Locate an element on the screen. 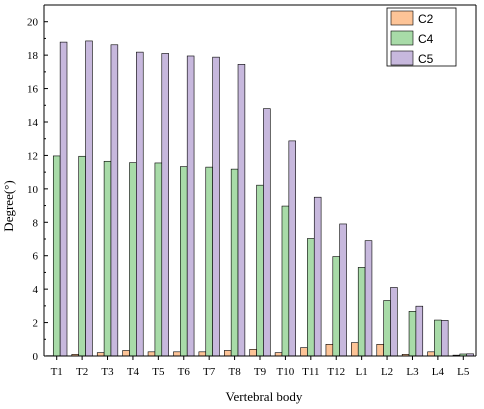 Image resolution: width=484 pixels, height=409 pixels. bar-c4-t2 is located at coordinates (82, 256).